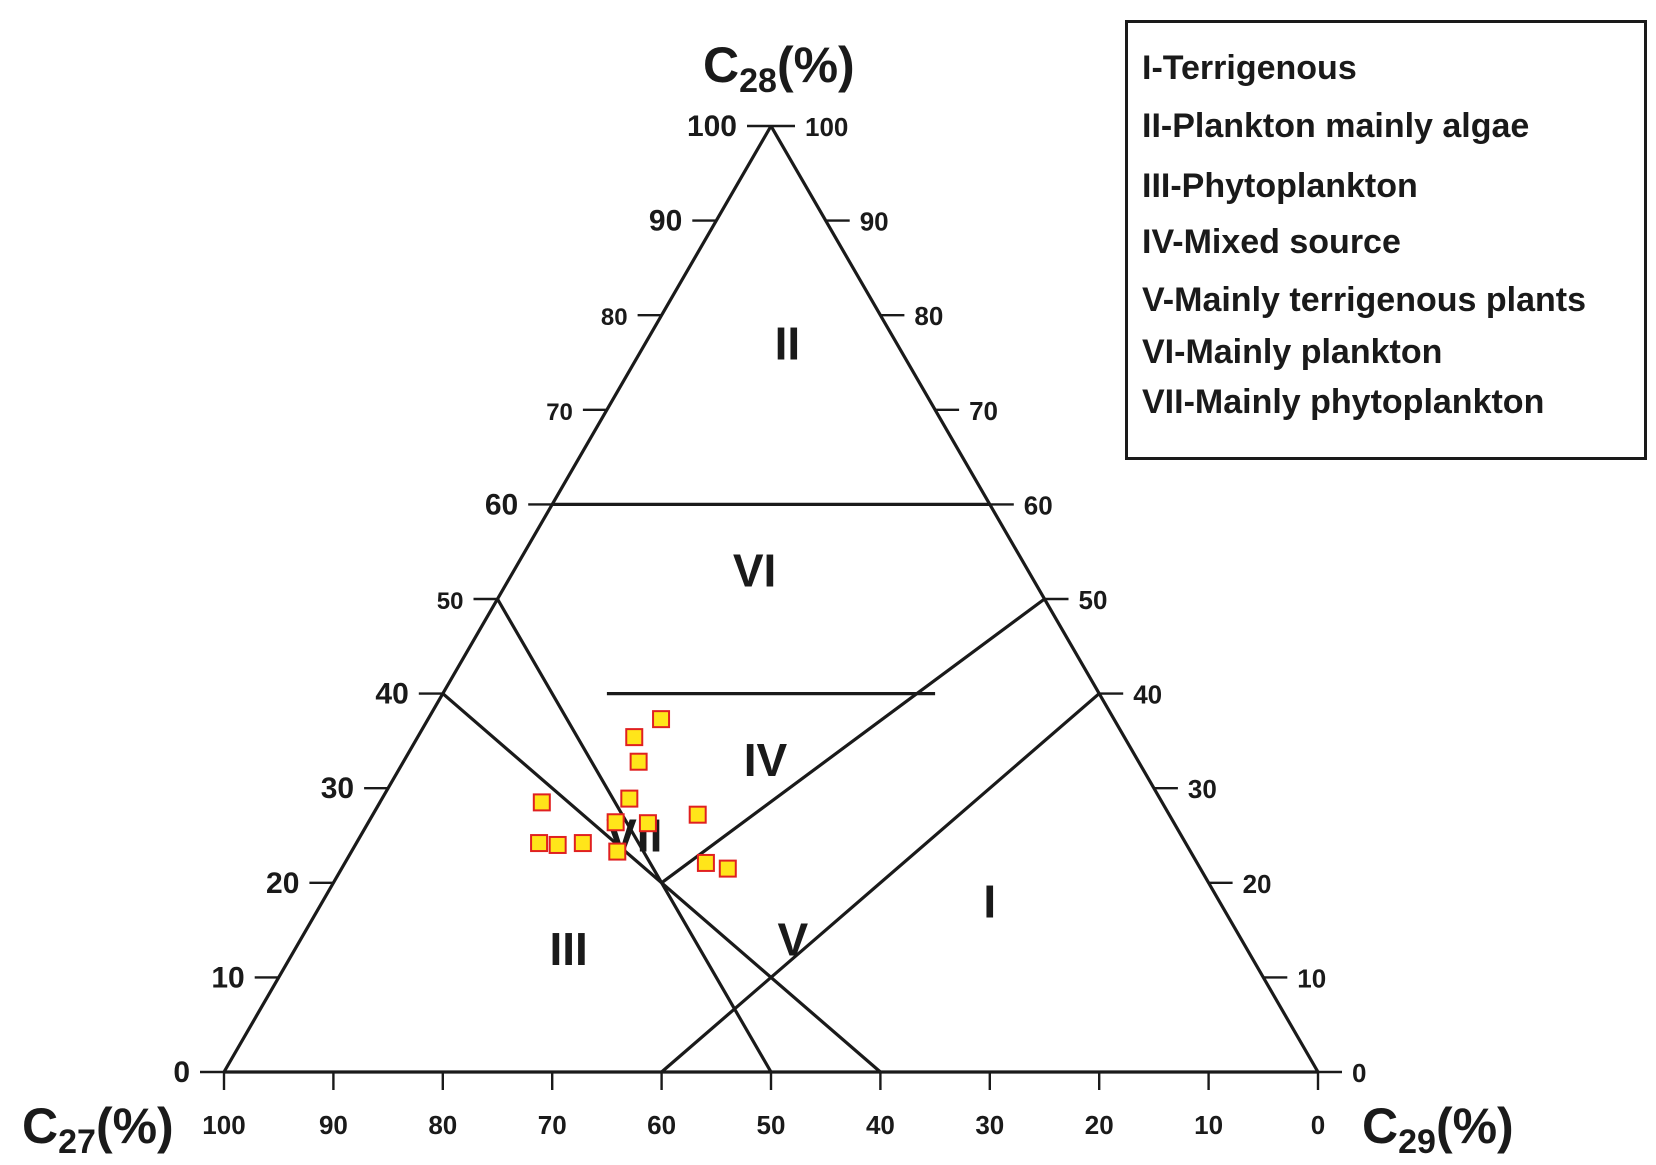 The width and height of the screenshot is (1656, 1165). What do you see at coordinates (391, 694) in the screenshot?
I see `tick-label-left-40: 40` at bounding box center [391, 694].